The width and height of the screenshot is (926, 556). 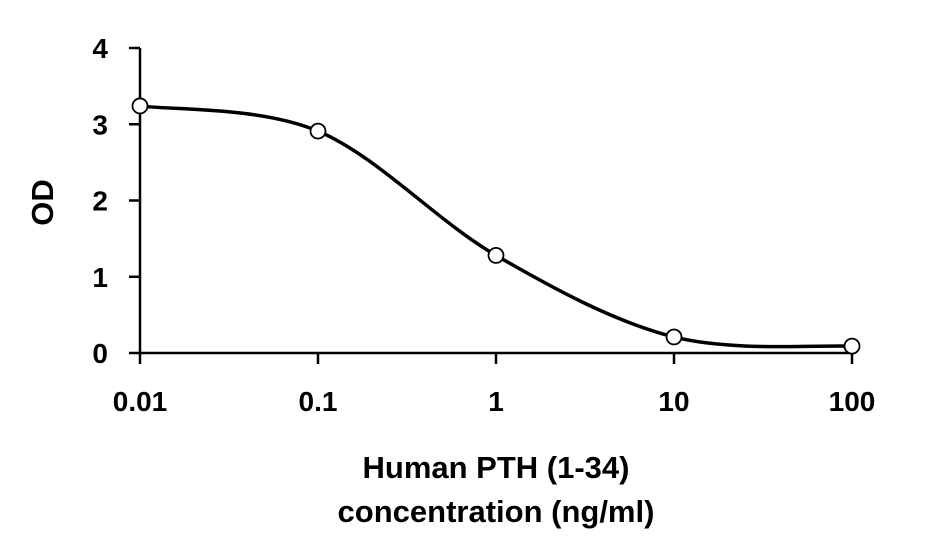 I want to click on x-tick-label: 10, so click(x=673, y=401).